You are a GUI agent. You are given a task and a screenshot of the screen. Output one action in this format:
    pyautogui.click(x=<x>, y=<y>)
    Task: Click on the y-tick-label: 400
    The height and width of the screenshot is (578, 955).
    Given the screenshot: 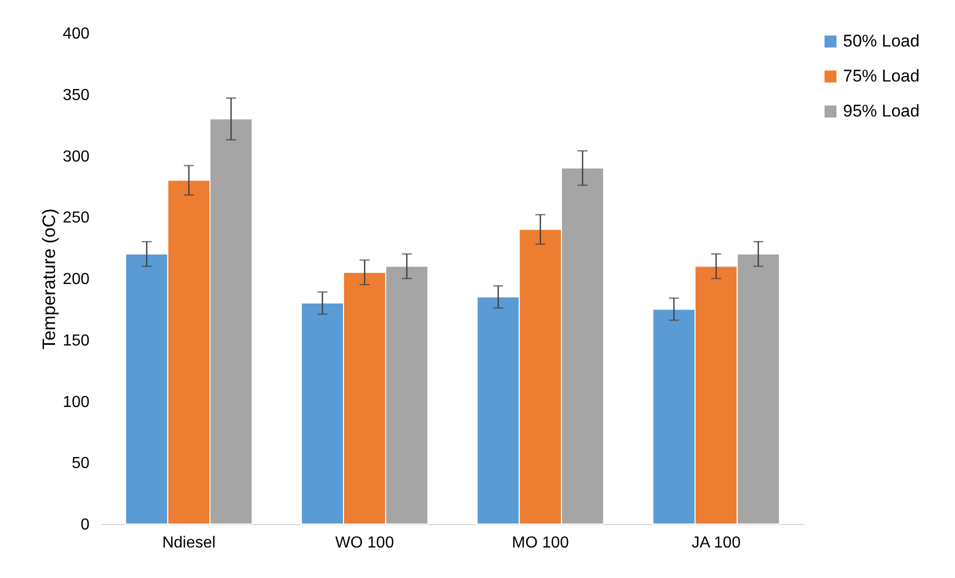 What is the action you would take?
    pyautogui.click(x=76, y=34)
    